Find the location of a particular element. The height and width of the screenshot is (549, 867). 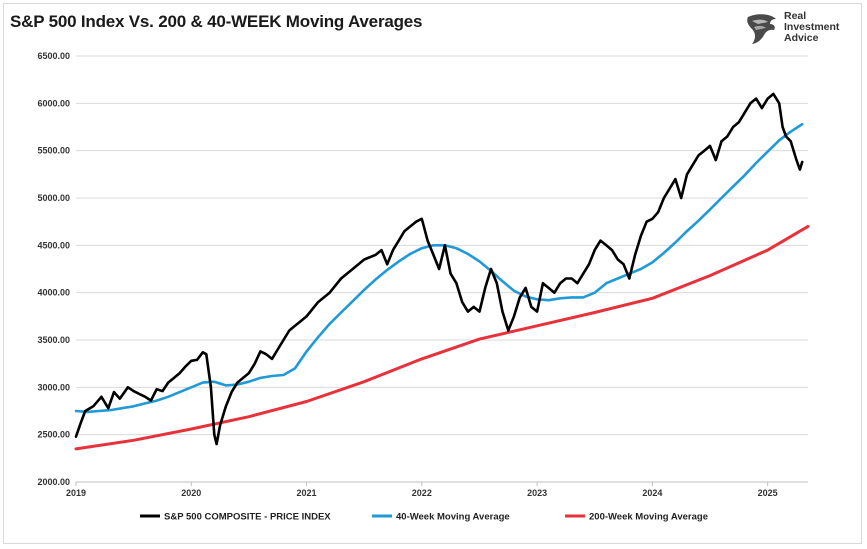

y-tick-label: 2500.00 is located at coordinates (53, 435).